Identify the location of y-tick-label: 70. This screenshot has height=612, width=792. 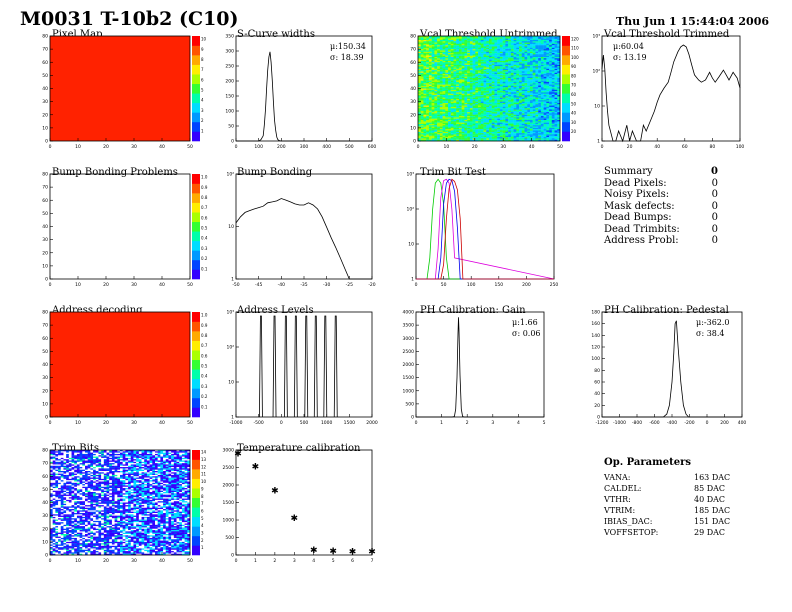
(45, 50).